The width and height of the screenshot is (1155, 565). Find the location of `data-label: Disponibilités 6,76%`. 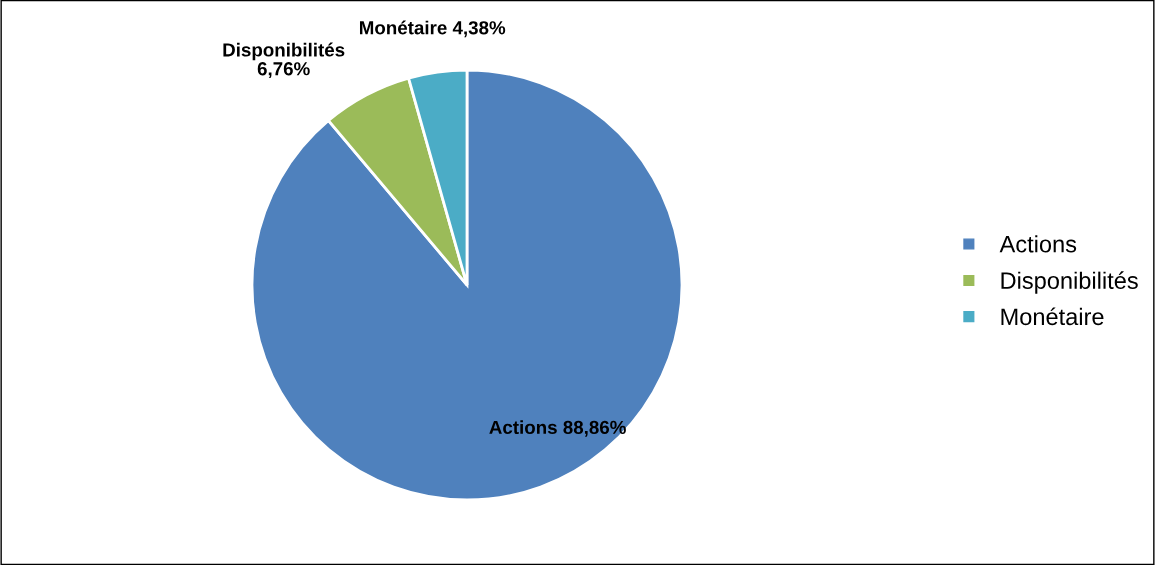

data-label: Disponibilités 6,76% is located at coordinates (284, 60).